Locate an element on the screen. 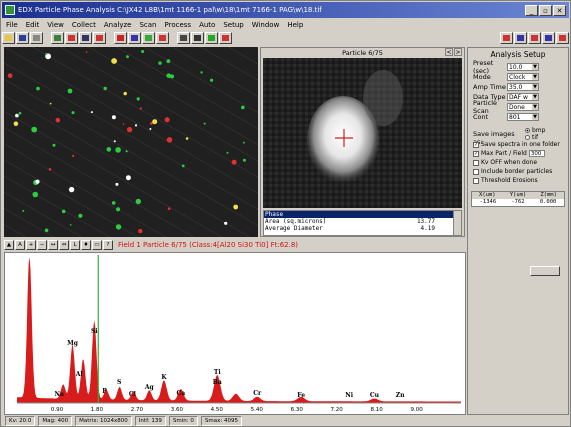 This screenshot has height=427, width=571. minimize-button: _ is located at coordinates (531, 10).